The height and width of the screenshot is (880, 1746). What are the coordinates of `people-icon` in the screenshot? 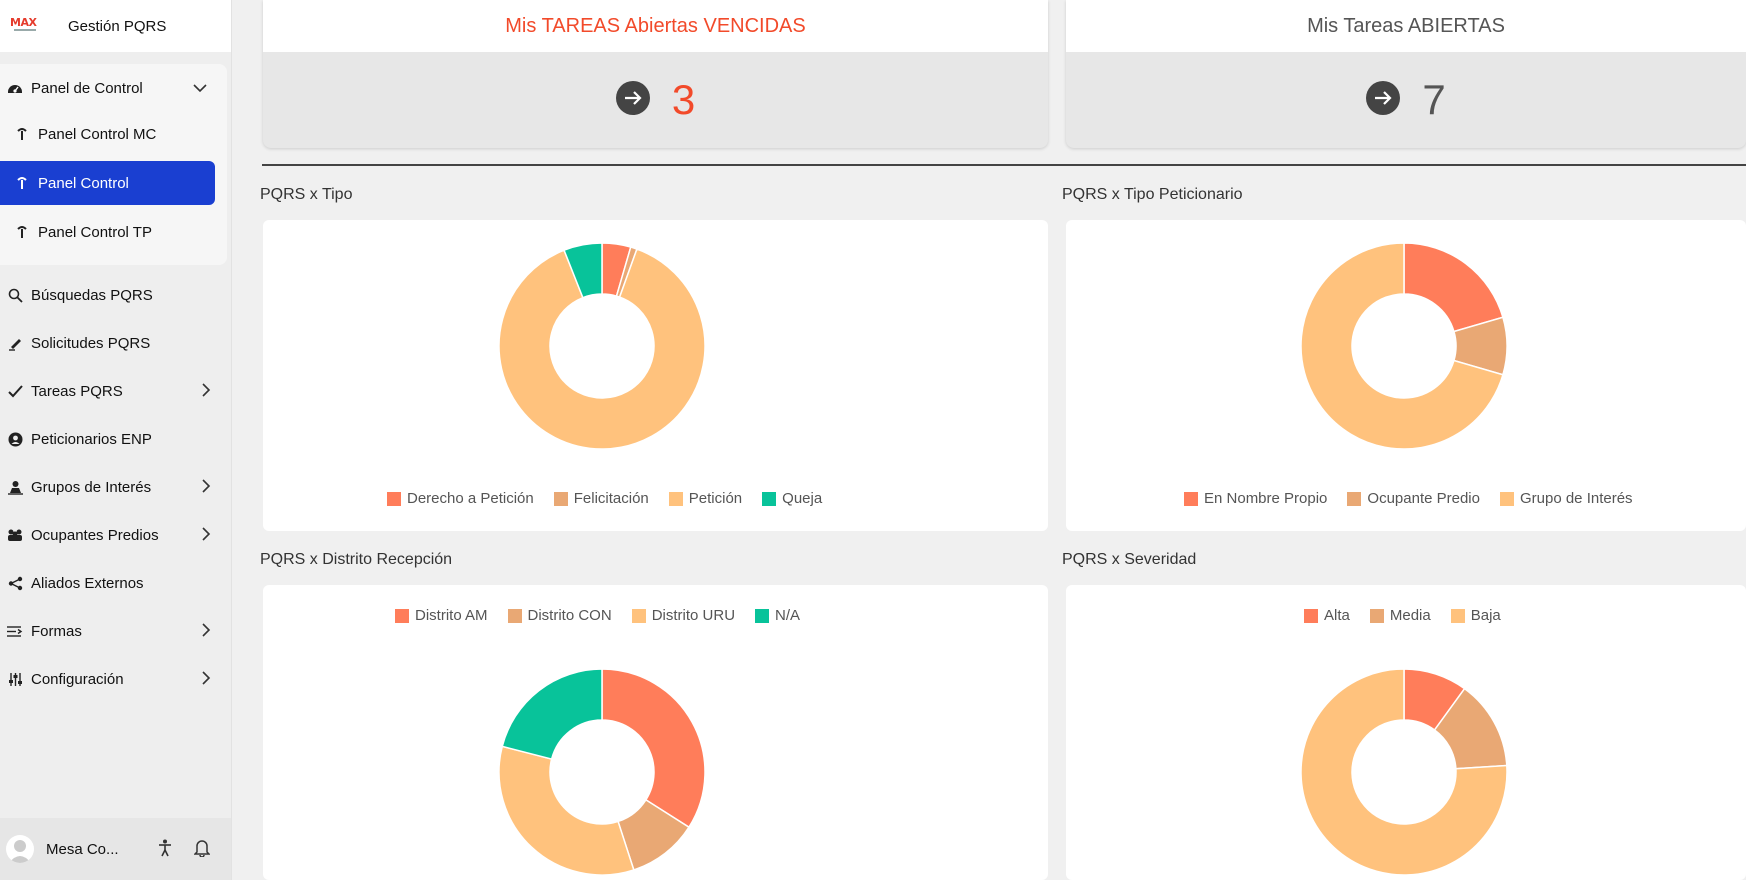 It's located at (15, 535).